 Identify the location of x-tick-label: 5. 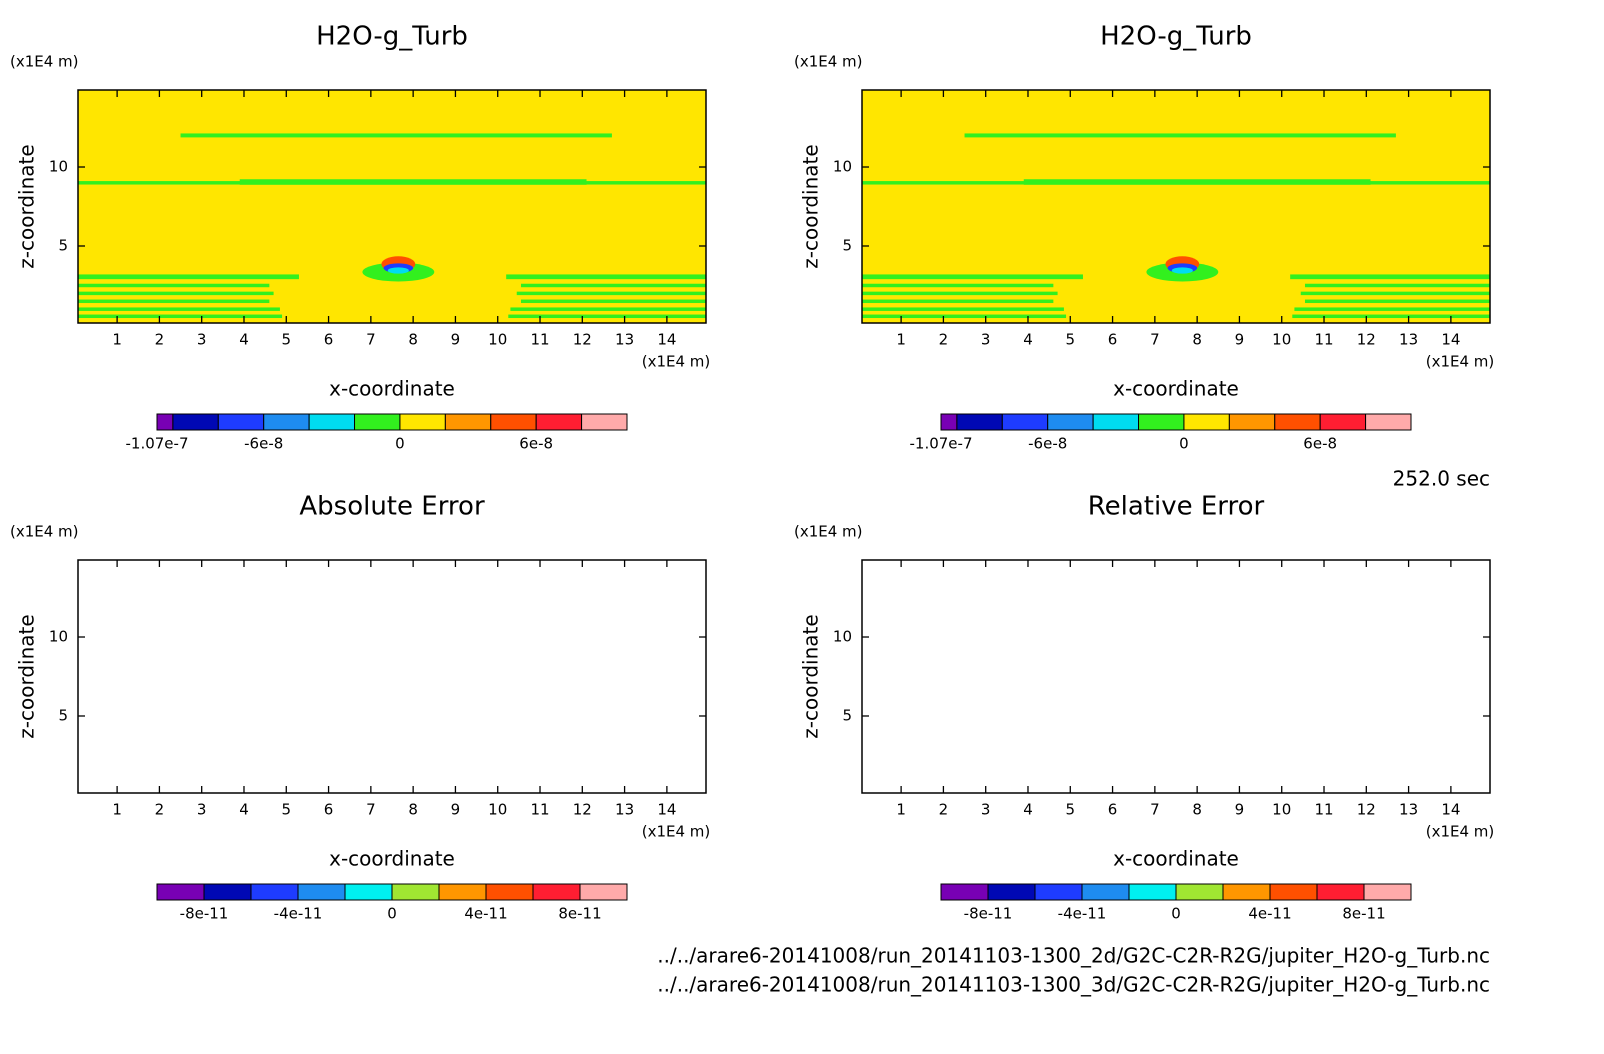
(287, 340).